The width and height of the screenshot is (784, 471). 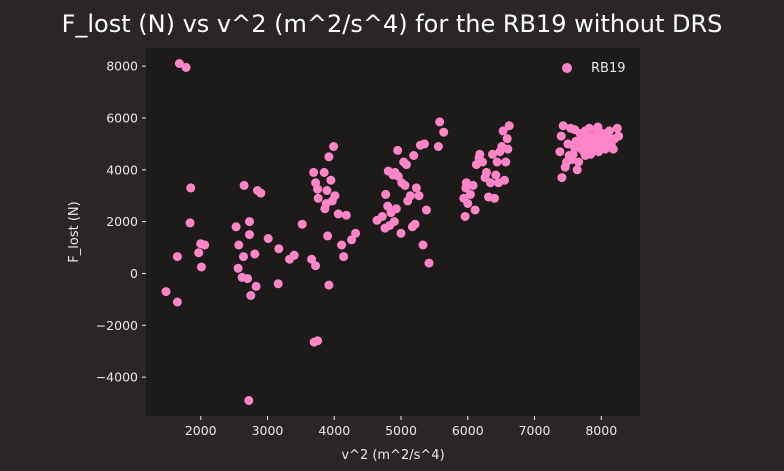 What do you see at coordinates (201, 430) in the screenshot?
I see `x-tick-label-0: 2000` at bounding box center [201, 430].